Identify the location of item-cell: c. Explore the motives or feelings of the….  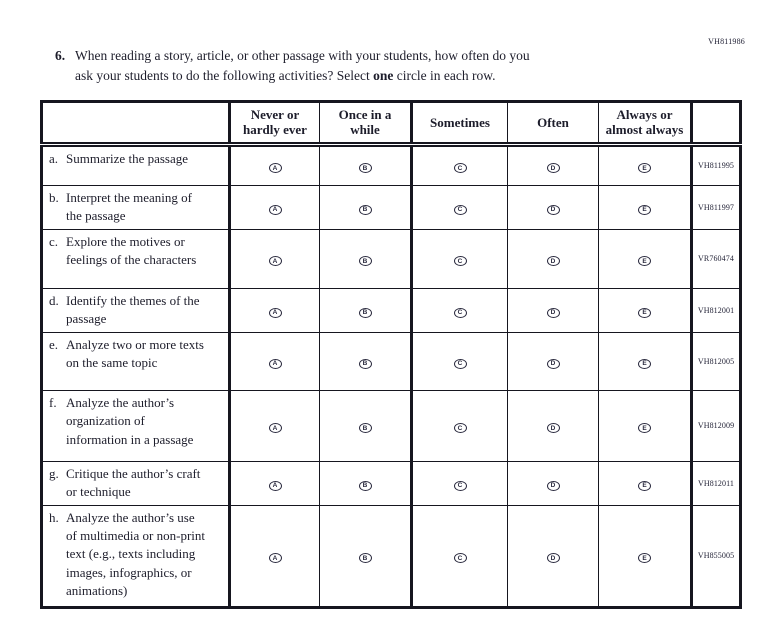
(135, 258).